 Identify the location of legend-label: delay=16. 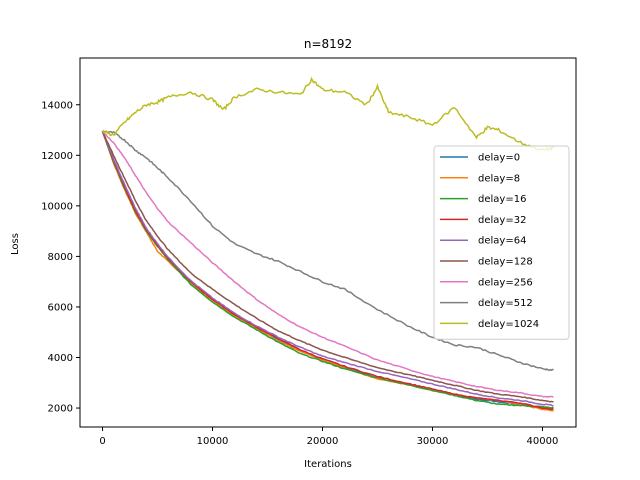
(502, 199).